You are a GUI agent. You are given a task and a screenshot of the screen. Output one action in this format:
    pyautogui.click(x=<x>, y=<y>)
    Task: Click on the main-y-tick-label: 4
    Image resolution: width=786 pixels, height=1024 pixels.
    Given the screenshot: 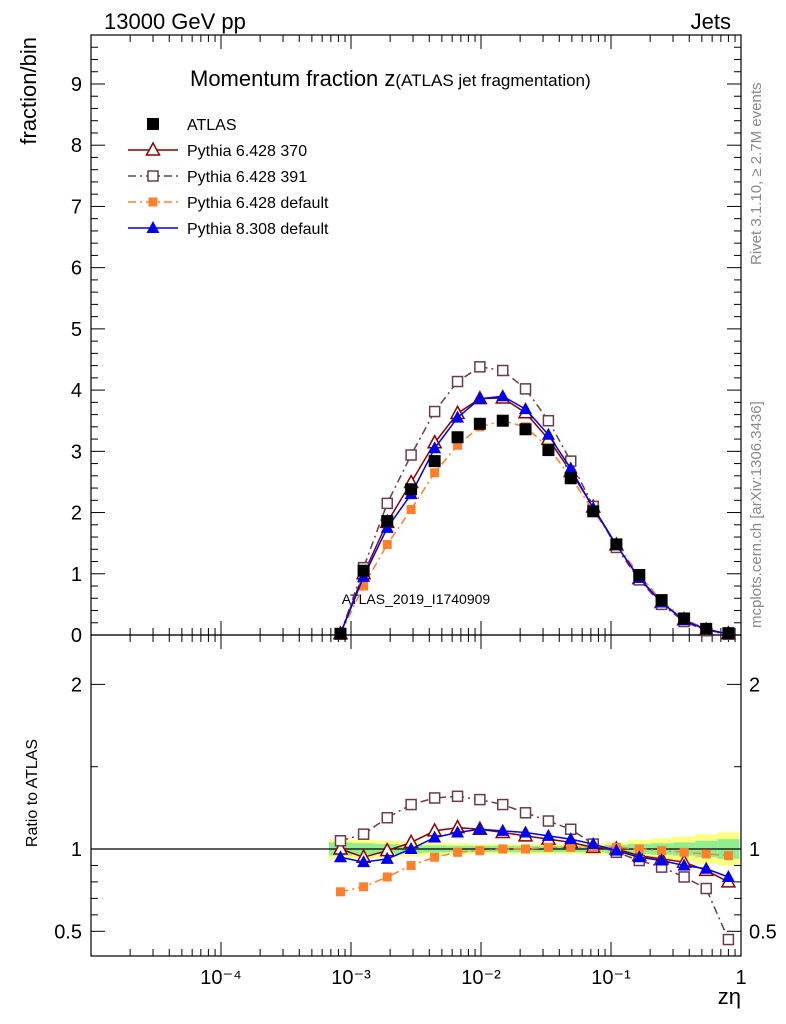 What is the action you would take?
    pyautogui.click(x=76, y=391)
    